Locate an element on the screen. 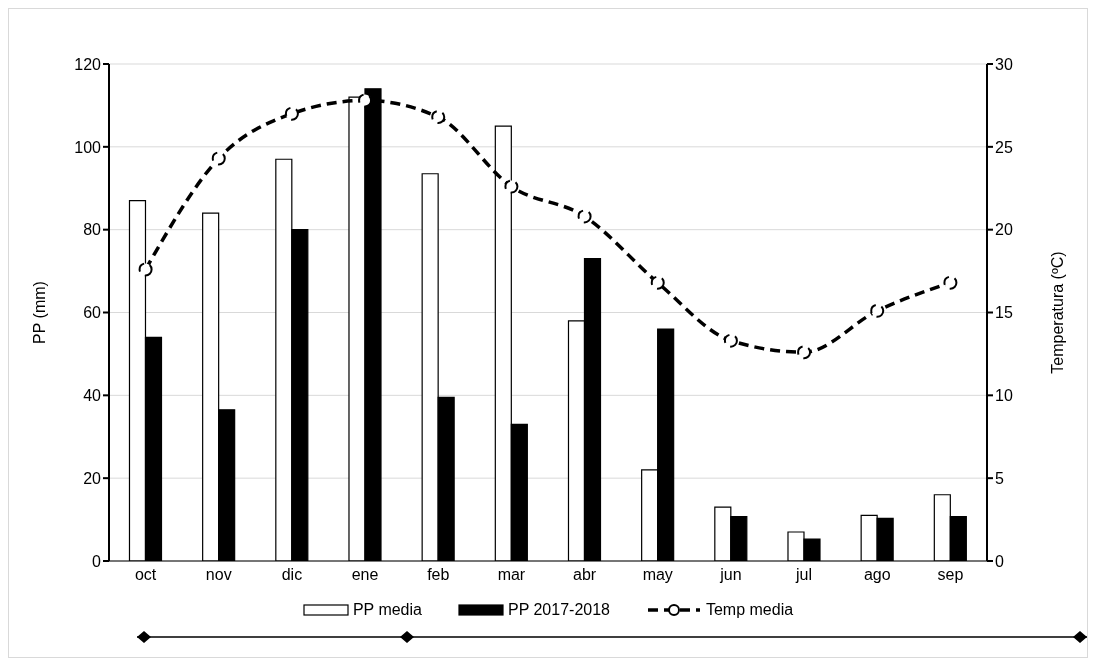  y2-tick-label: 25 is located at coordinates (1004, 147).